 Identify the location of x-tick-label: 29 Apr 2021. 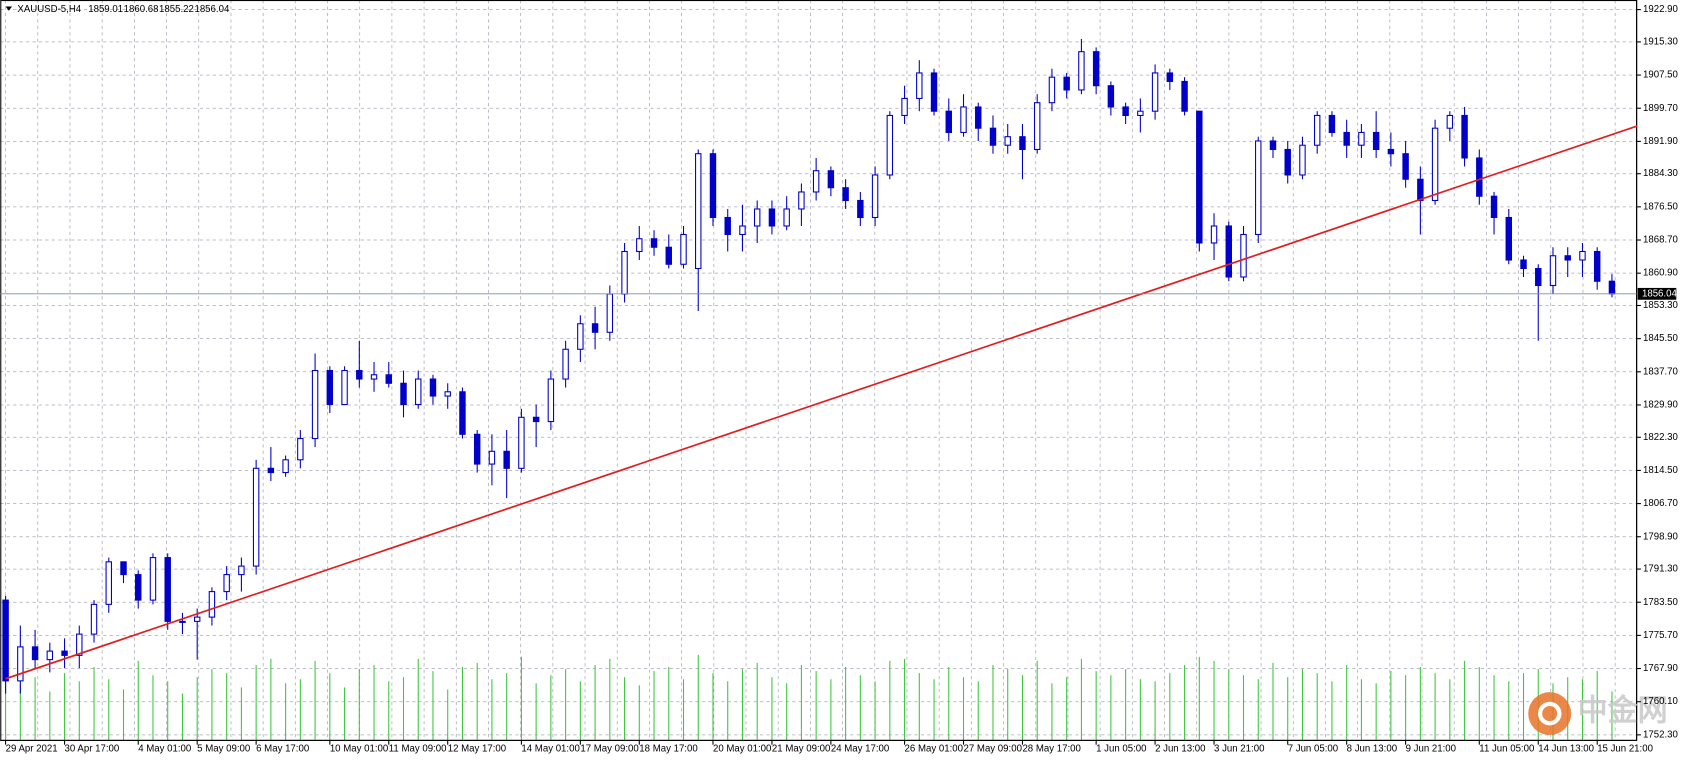
(32, 749).